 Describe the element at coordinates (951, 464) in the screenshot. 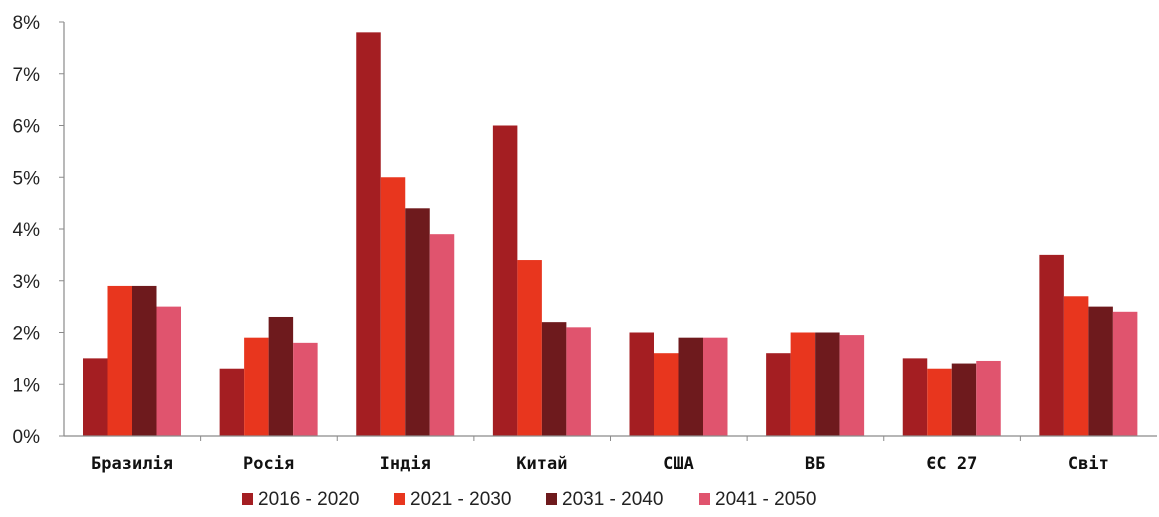

I see `x-tick-label: ЄС 27` at that location.